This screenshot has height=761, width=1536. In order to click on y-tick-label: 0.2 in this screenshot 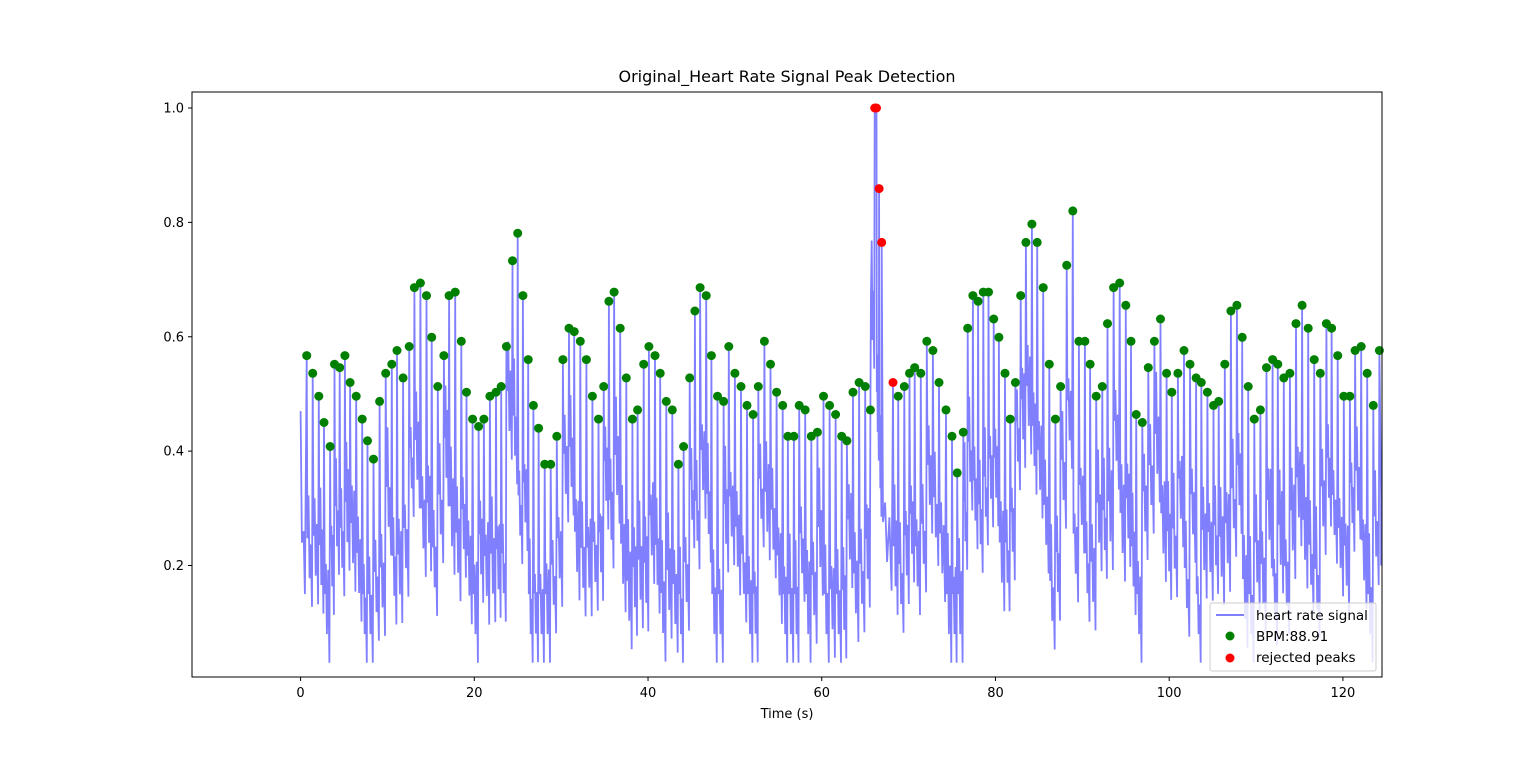, I will do `click(173, 566)`.